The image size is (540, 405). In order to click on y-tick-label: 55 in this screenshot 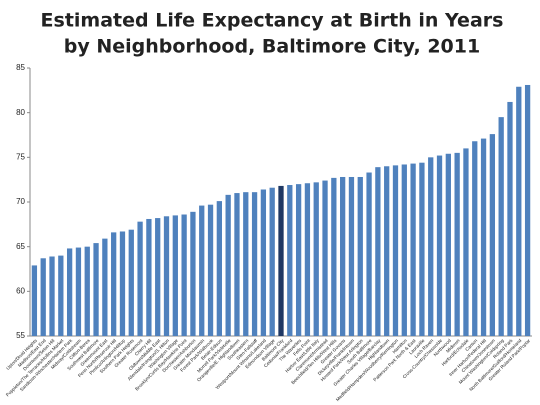, I will do `click(20, 335)`.